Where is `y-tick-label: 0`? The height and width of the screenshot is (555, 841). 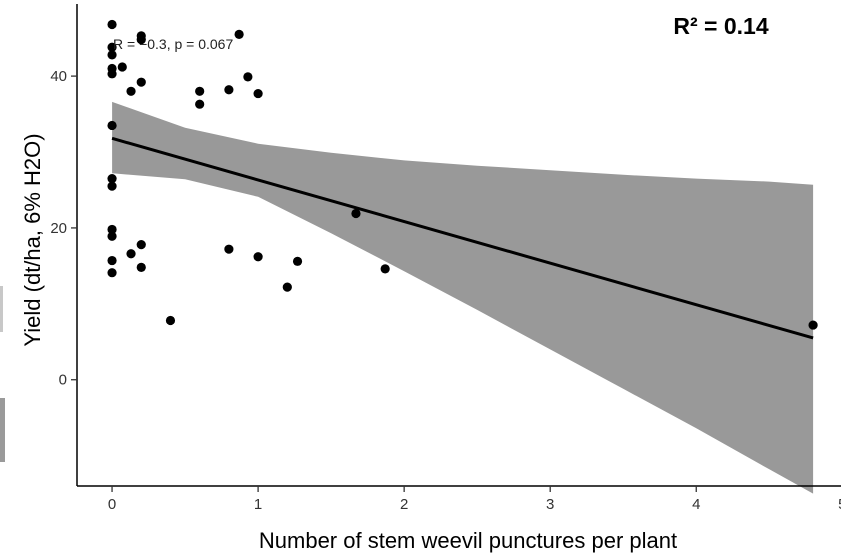 y-tick-label: 0 is located at coordinates (63, 380).